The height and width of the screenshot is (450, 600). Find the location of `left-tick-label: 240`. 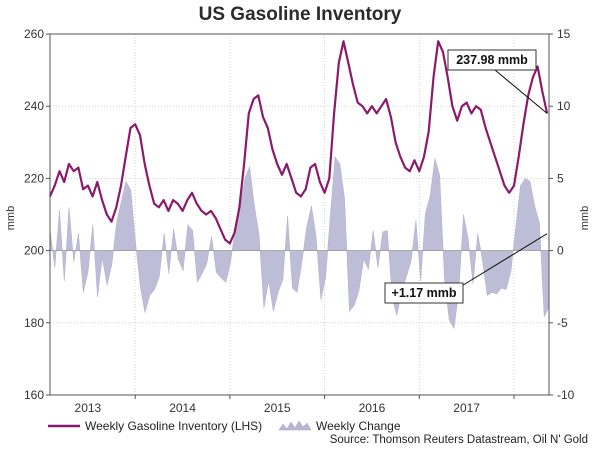

left-tick-label: 240 is located at coordinates (34, 106).